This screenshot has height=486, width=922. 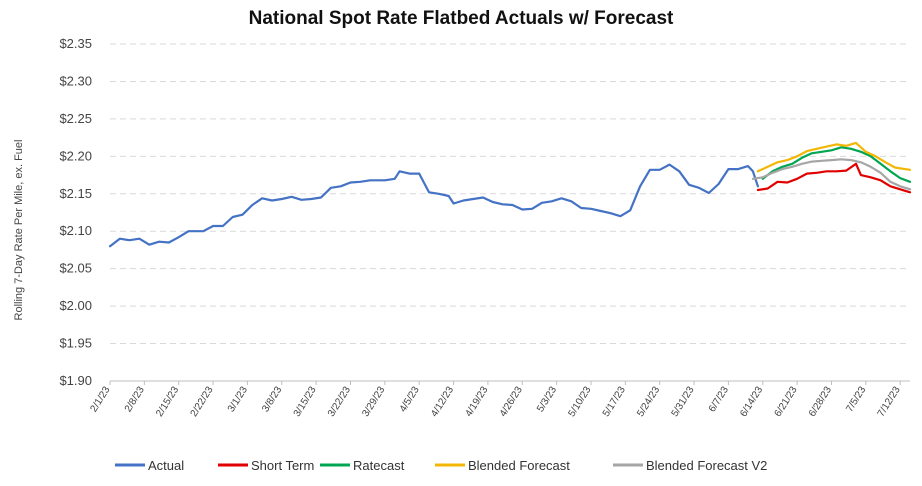 I want to click on x-tick-label: 2/15/23, so click(x=167, y=401).